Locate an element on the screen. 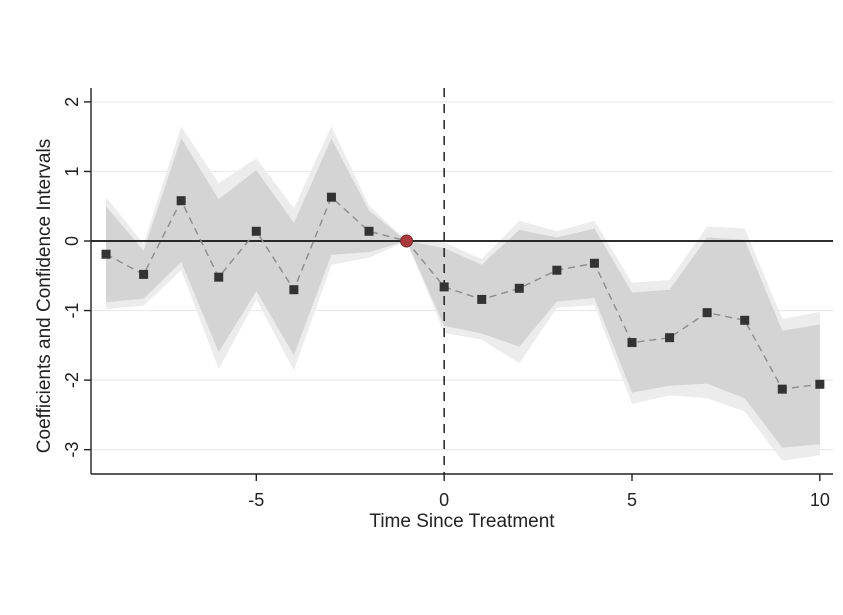  y-tick-label: -1 is located at coordinates (72, 311).